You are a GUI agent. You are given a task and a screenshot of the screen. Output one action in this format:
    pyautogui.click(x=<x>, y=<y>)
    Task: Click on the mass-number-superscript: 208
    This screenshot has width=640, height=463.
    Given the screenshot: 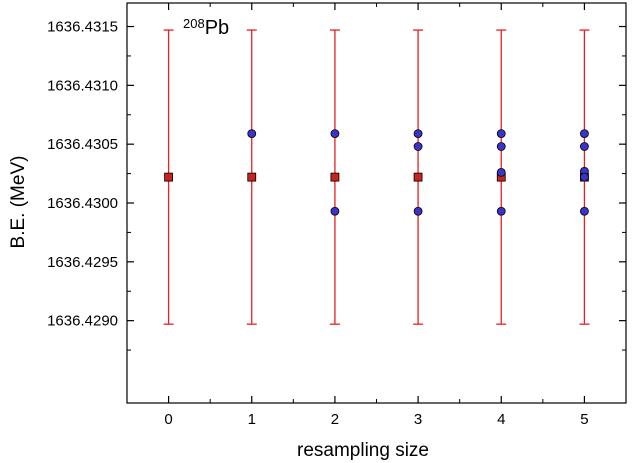 What is the action you would take?
    pyautogui.click(x=194, y=23)
    